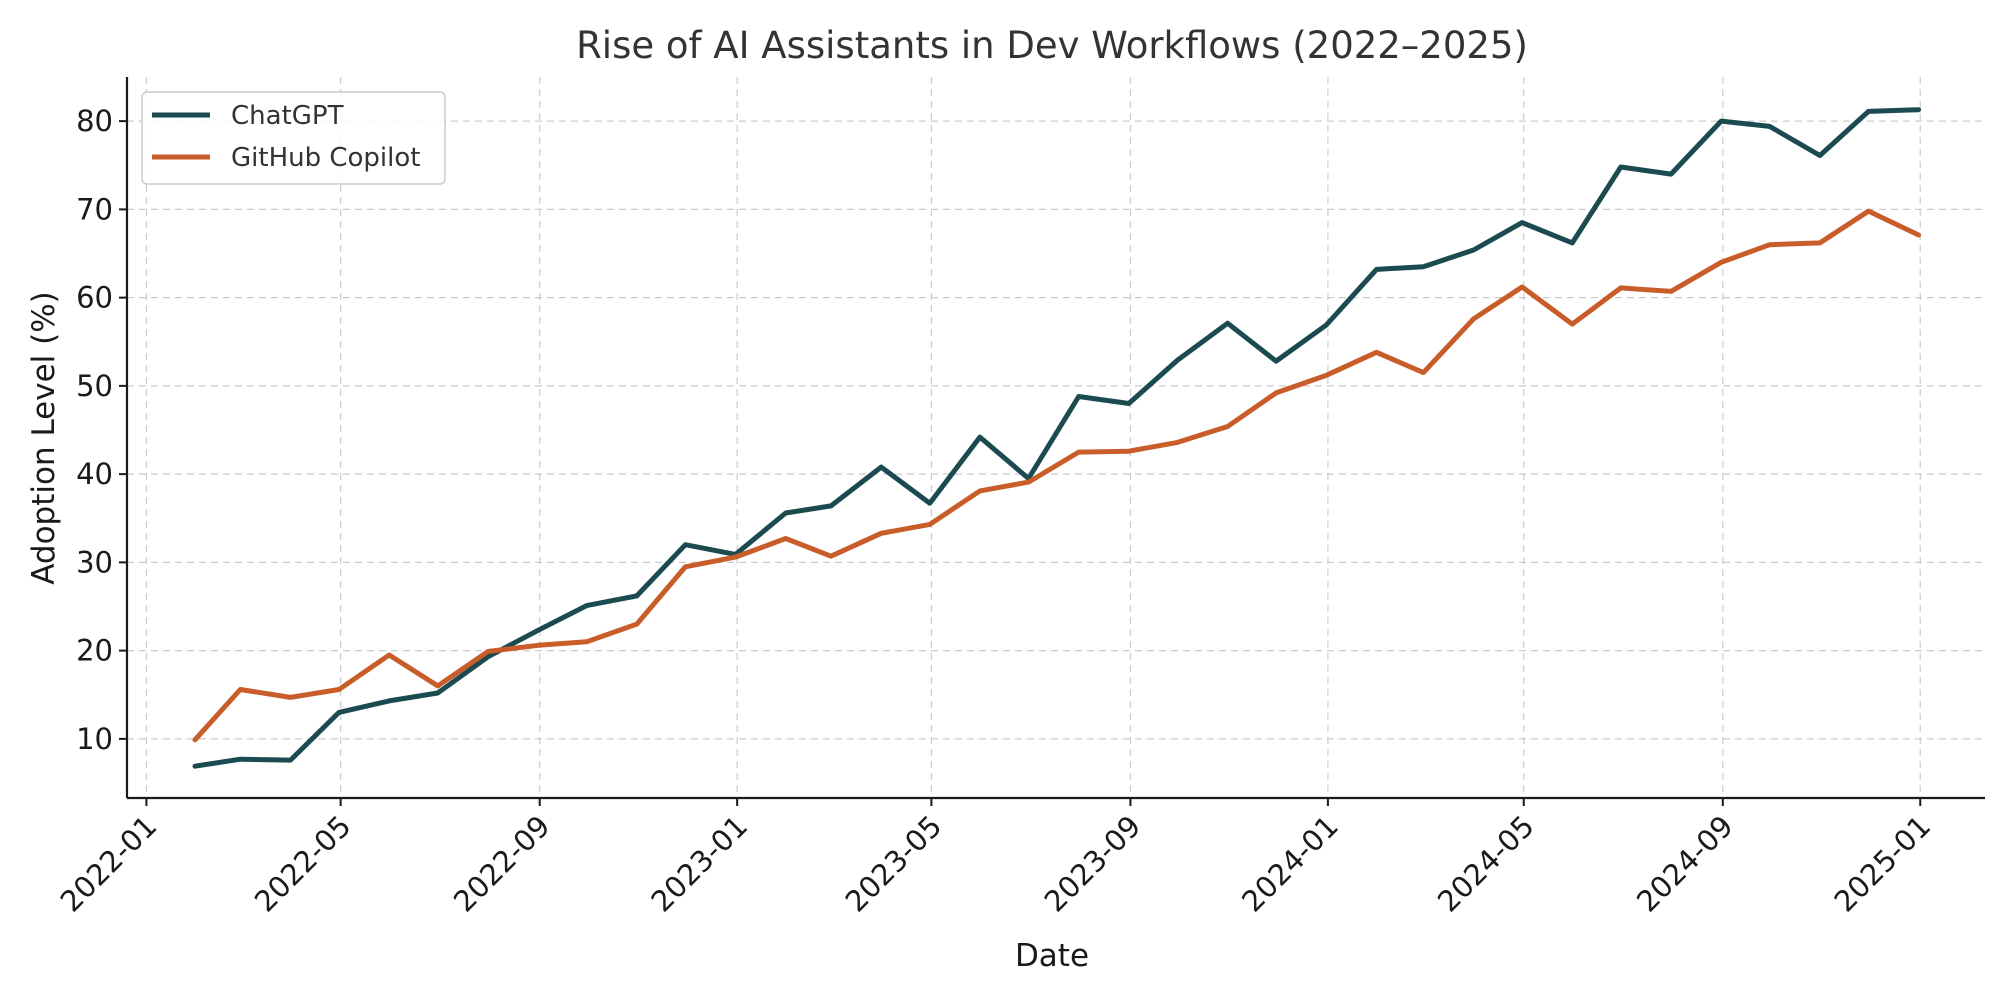  Describe the element at coordinates (94, 386) in the screenshot. I see `y-tick-label: 50` at that location.